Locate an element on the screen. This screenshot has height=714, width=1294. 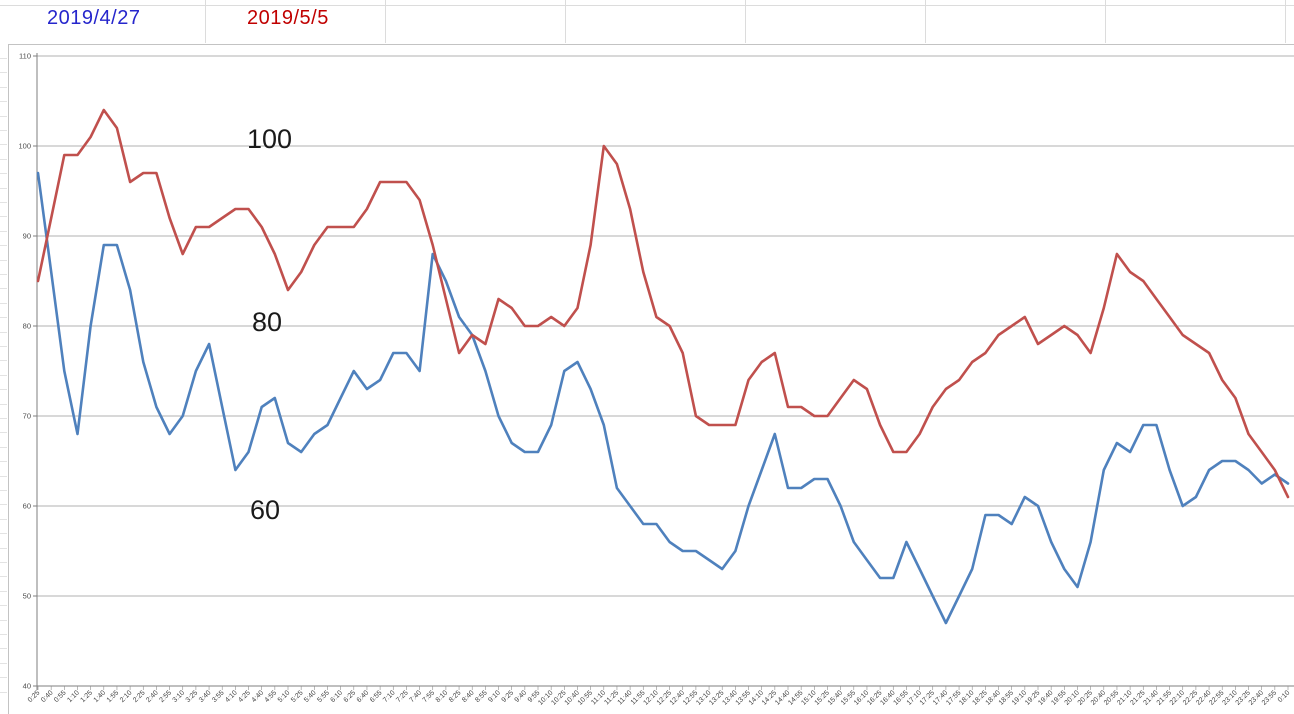
x-axis-tick-label: 2:10 is located at coordinates (126, 696).